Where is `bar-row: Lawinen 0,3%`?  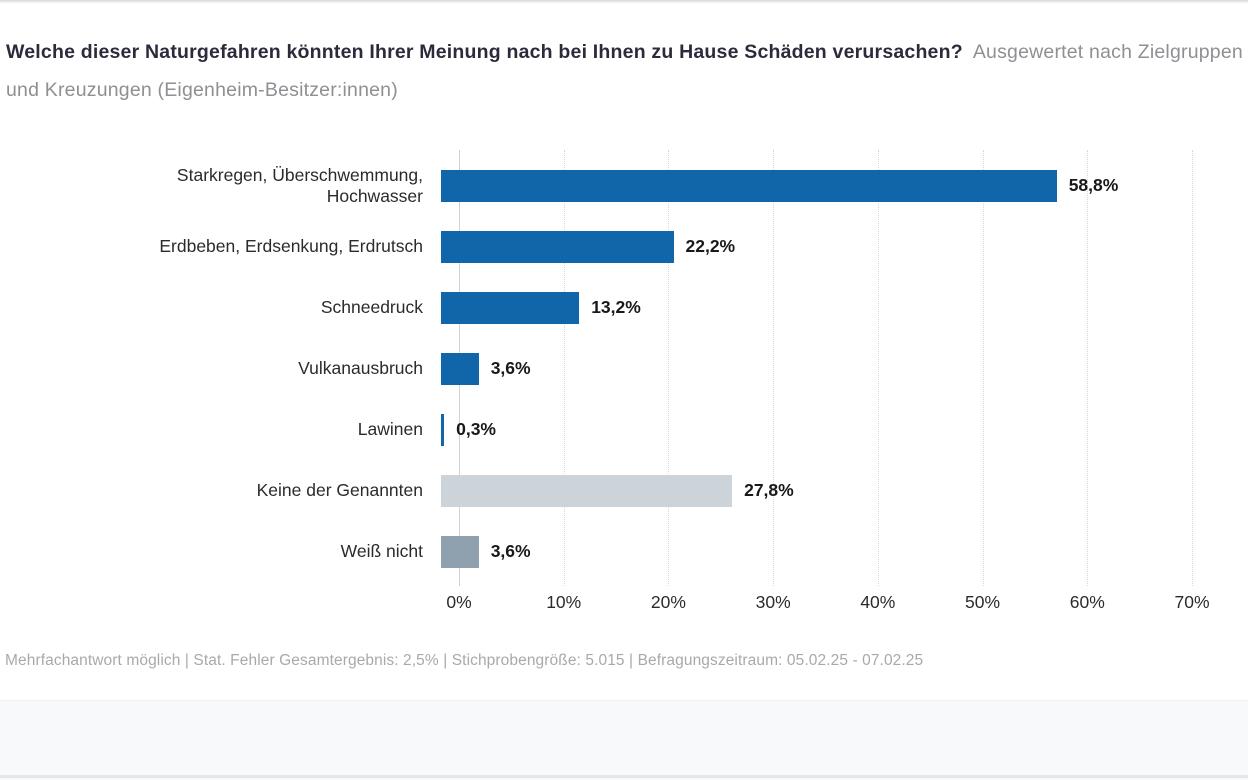 bar-row: Lawinen 0,3% is located at coordinates (624, 429).